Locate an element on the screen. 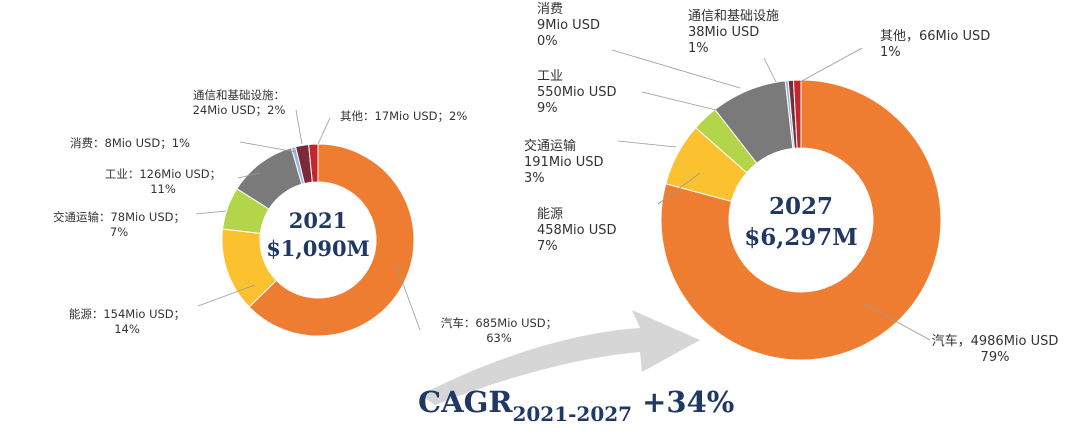  label-industry-2027: 工业 550Mio USD 9% is located at coordinates (577, 92).